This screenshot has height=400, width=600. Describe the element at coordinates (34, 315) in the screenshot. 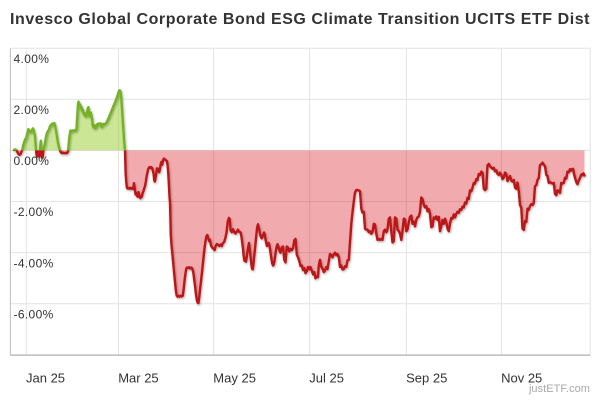

I see `svg-text: -6.00%` at that location.